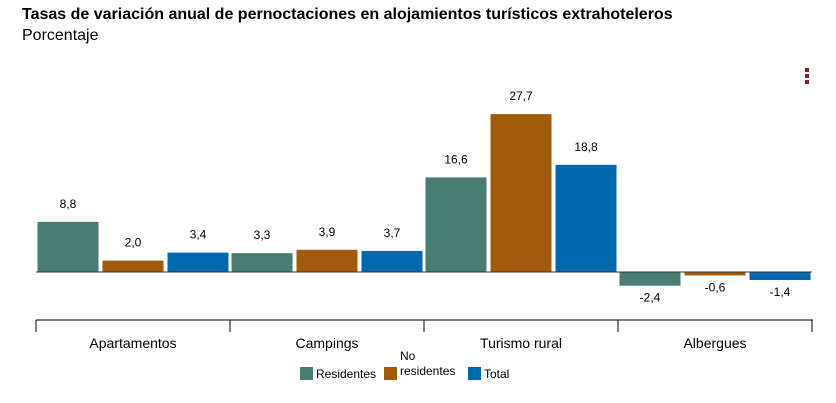 This screenshot has height=403, width=836. Describe the element at coordinates (715, 287) in the screenshot. I see `data-label-albergues-no-residentes: -0,6` at that location.